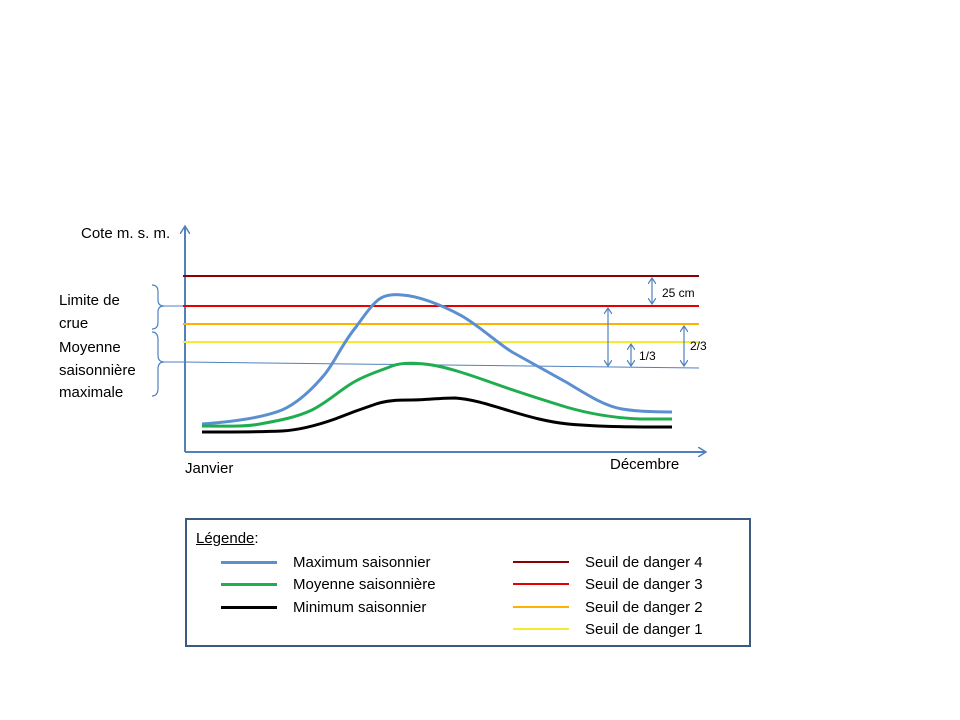 The width and height of the screenshot is (960, 720). What do you see at coordinates (249, 607) in the screenshot?
I see `legend-swatch-minimum` at bounding box center [249, 607].